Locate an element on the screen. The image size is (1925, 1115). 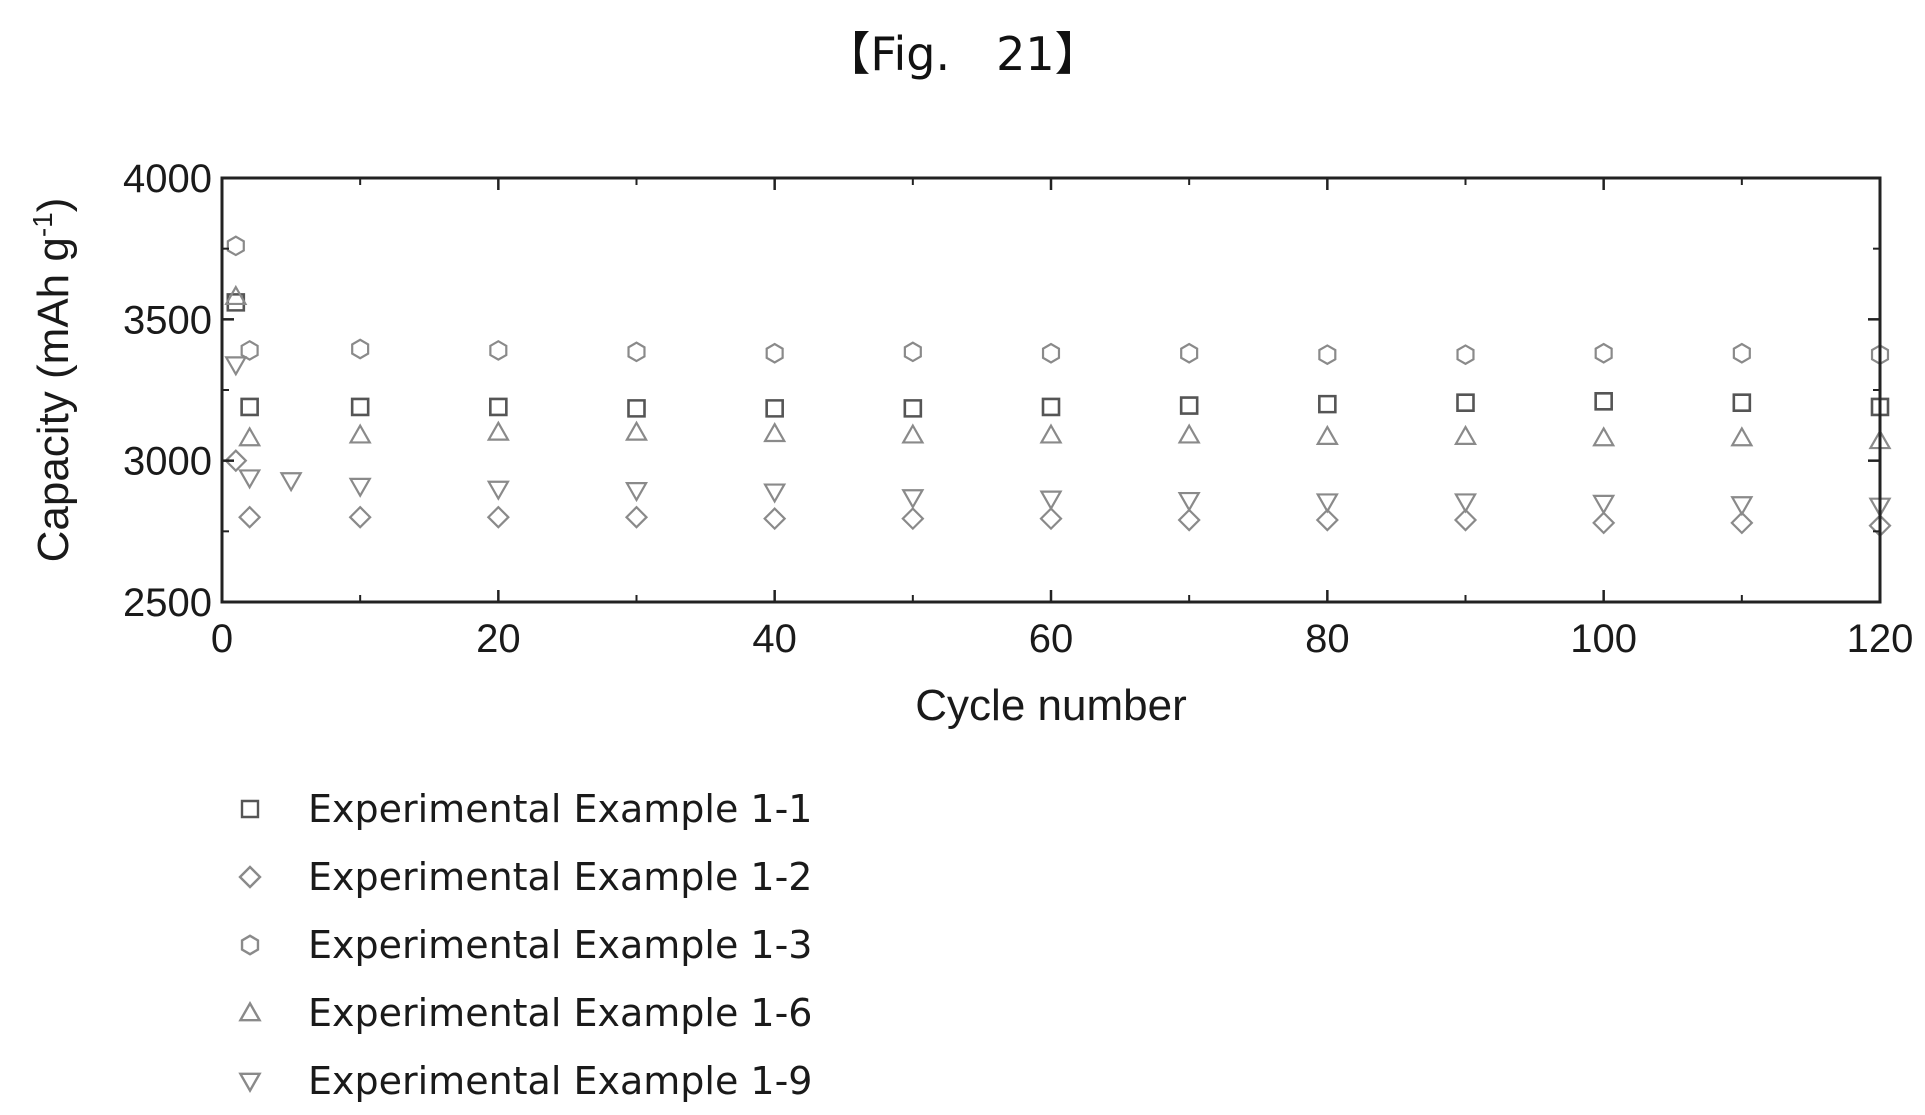
legend-marker-triangle-up is located at coordinates (250, 1011).